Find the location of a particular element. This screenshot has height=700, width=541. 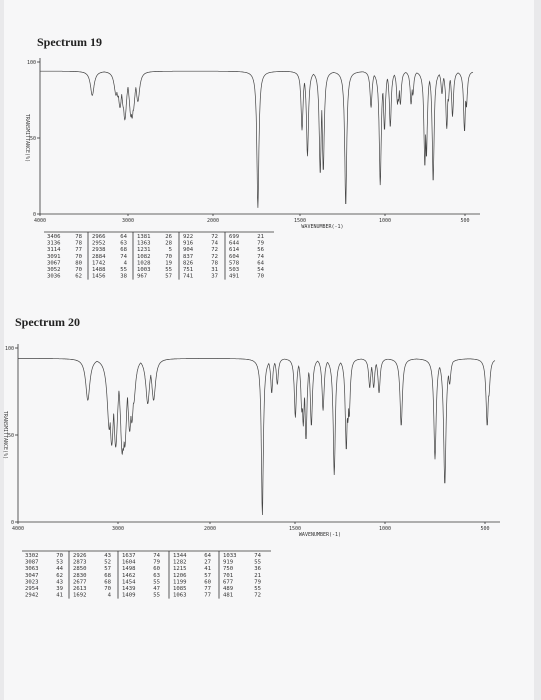

peak-wavenumber: 2850 is located at coordinates (79, 569).